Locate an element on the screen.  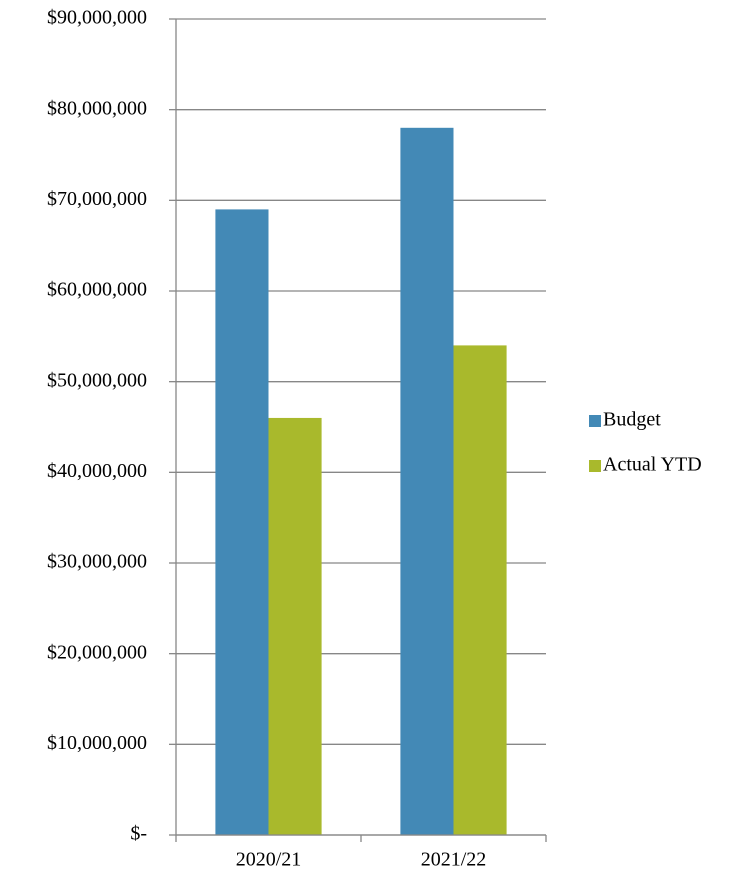
y-tick-label: $10,000,000 is located at coordinates (97, 743).